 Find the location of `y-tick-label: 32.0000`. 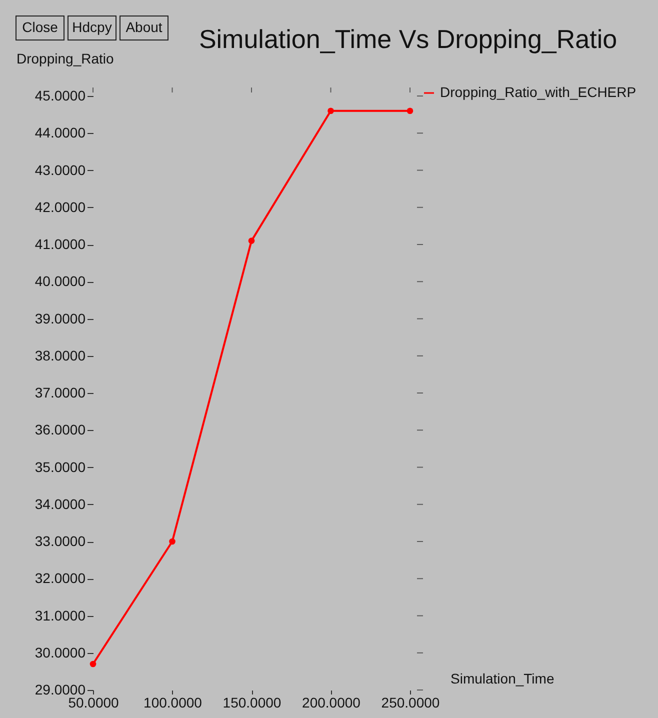

y-tick-label: 32.0000 is located at coordinates (60, 578).